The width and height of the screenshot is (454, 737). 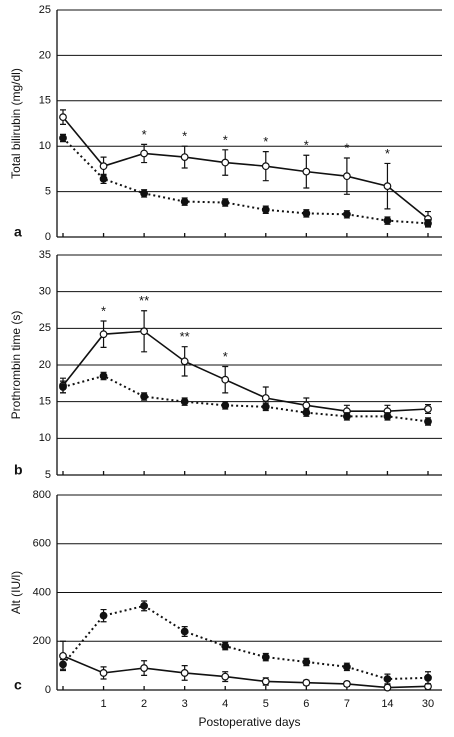 I want to click on y-tick-label: 200, so click(x=42, y=641).